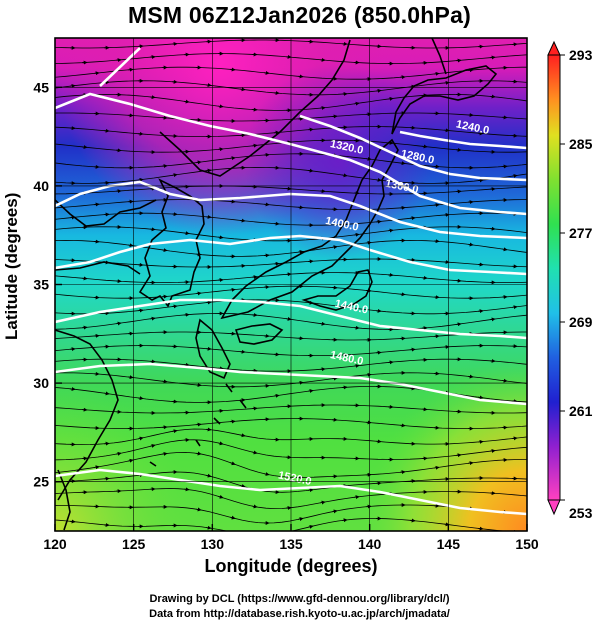 Image resolution: width=599 pixels, height=625 pixels. I want to click on colorbar-tick-label: 277, so click(581, 233).